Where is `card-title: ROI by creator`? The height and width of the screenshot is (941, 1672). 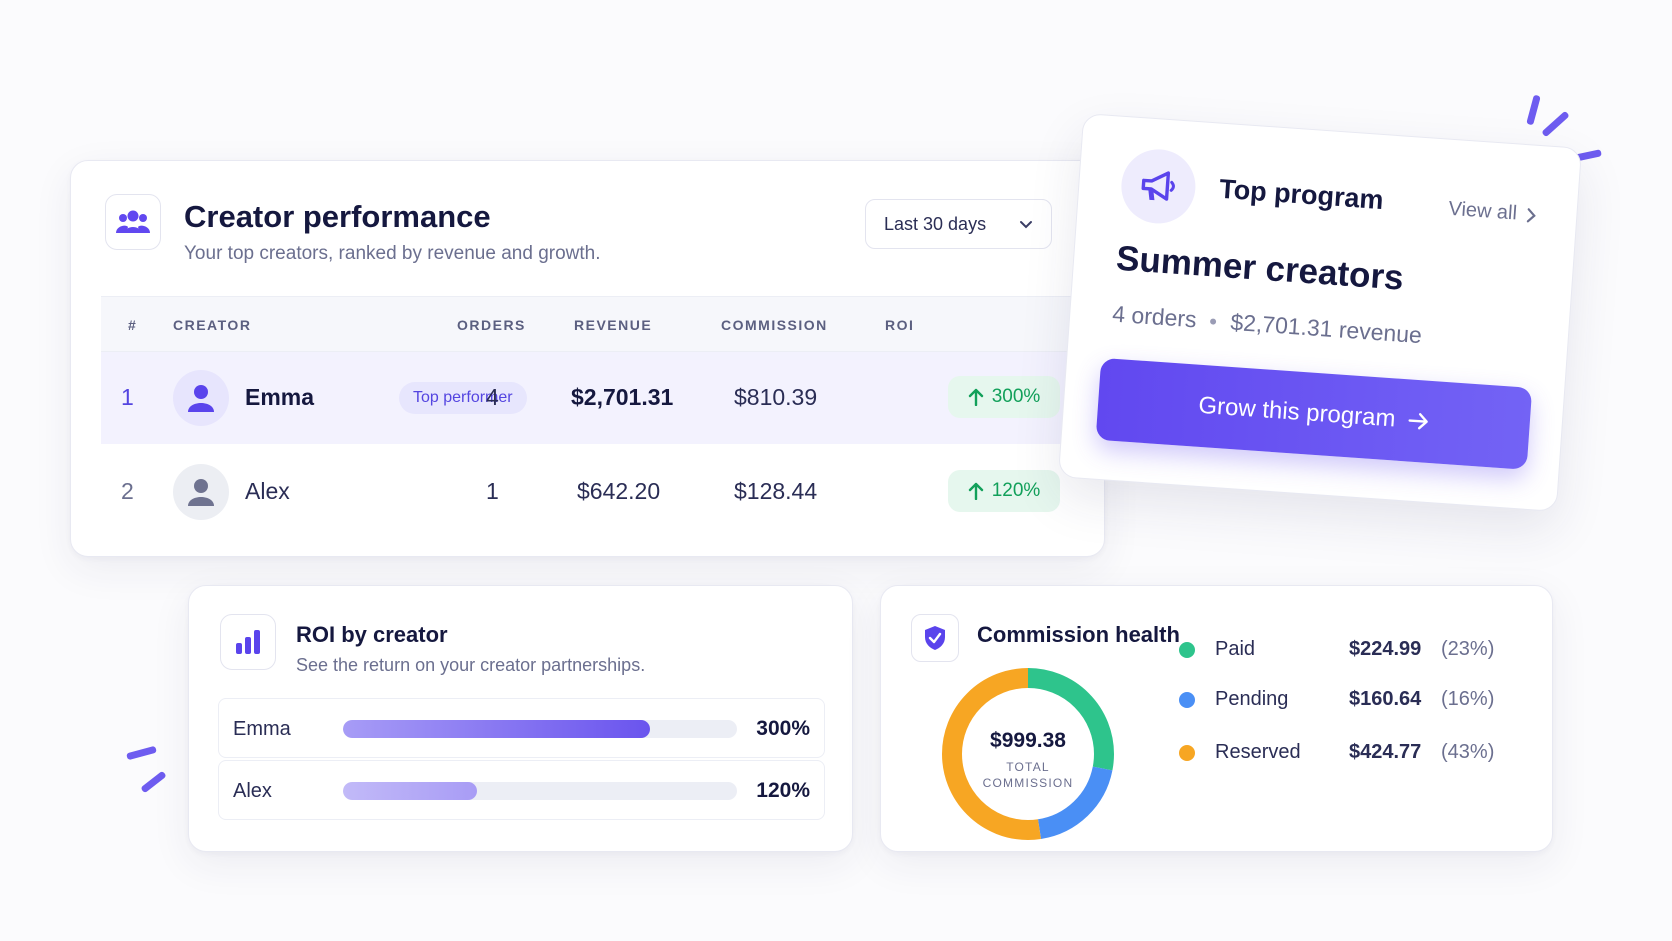
card-title: ROI by creator is located at coordinates (372, 634).